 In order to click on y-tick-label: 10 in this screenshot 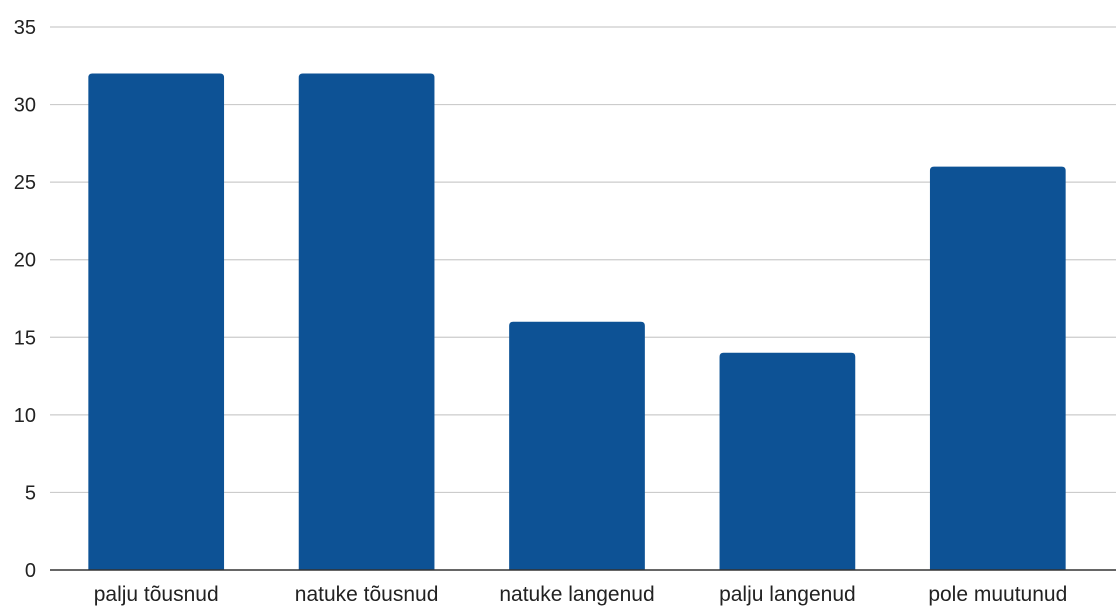, I will do `click(25, 416)`.